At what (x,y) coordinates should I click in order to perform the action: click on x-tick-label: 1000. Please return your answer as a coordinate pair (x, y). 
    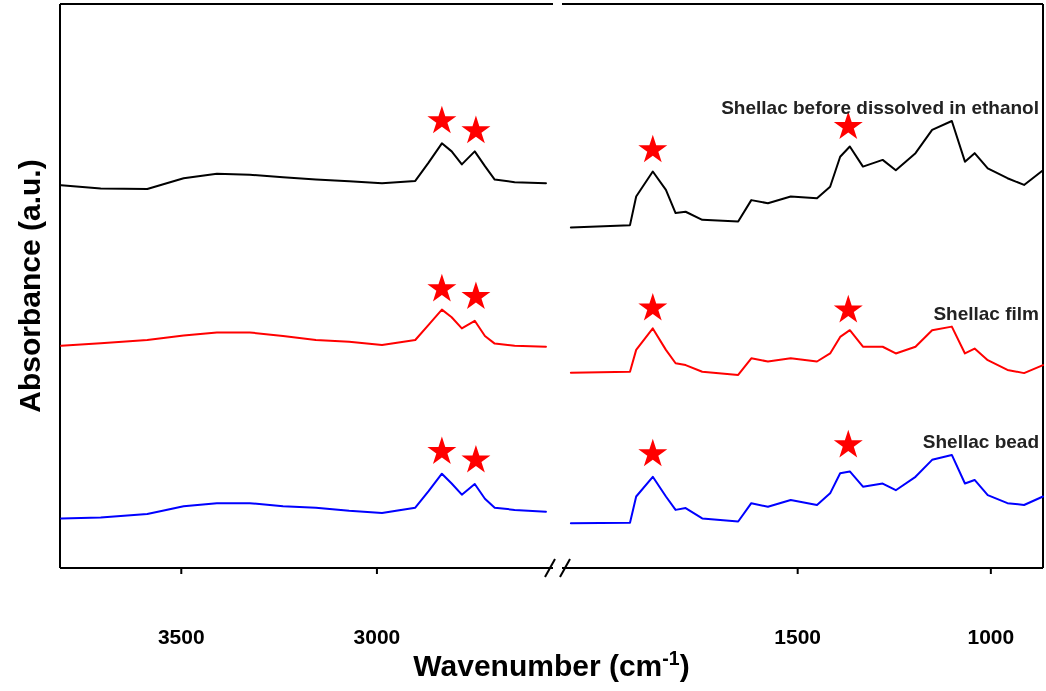
    Looking at the image, I should click on (991, 636).